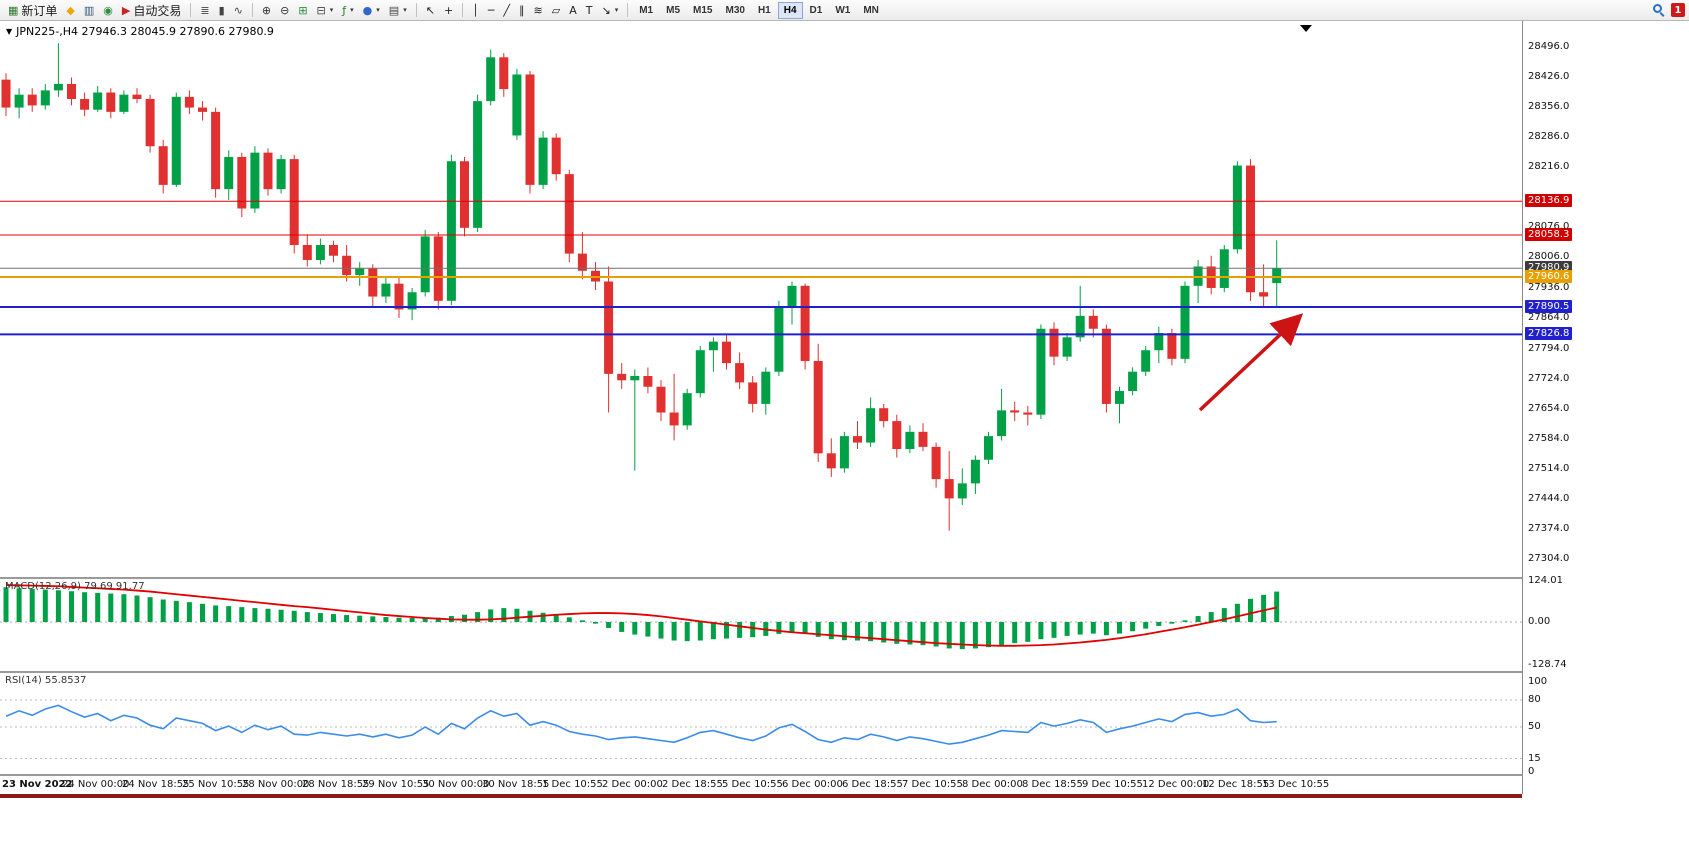 The width and height of the screenshot is (1689, 859). I want to click on line-chart-button: ∿, so click(238, 10).